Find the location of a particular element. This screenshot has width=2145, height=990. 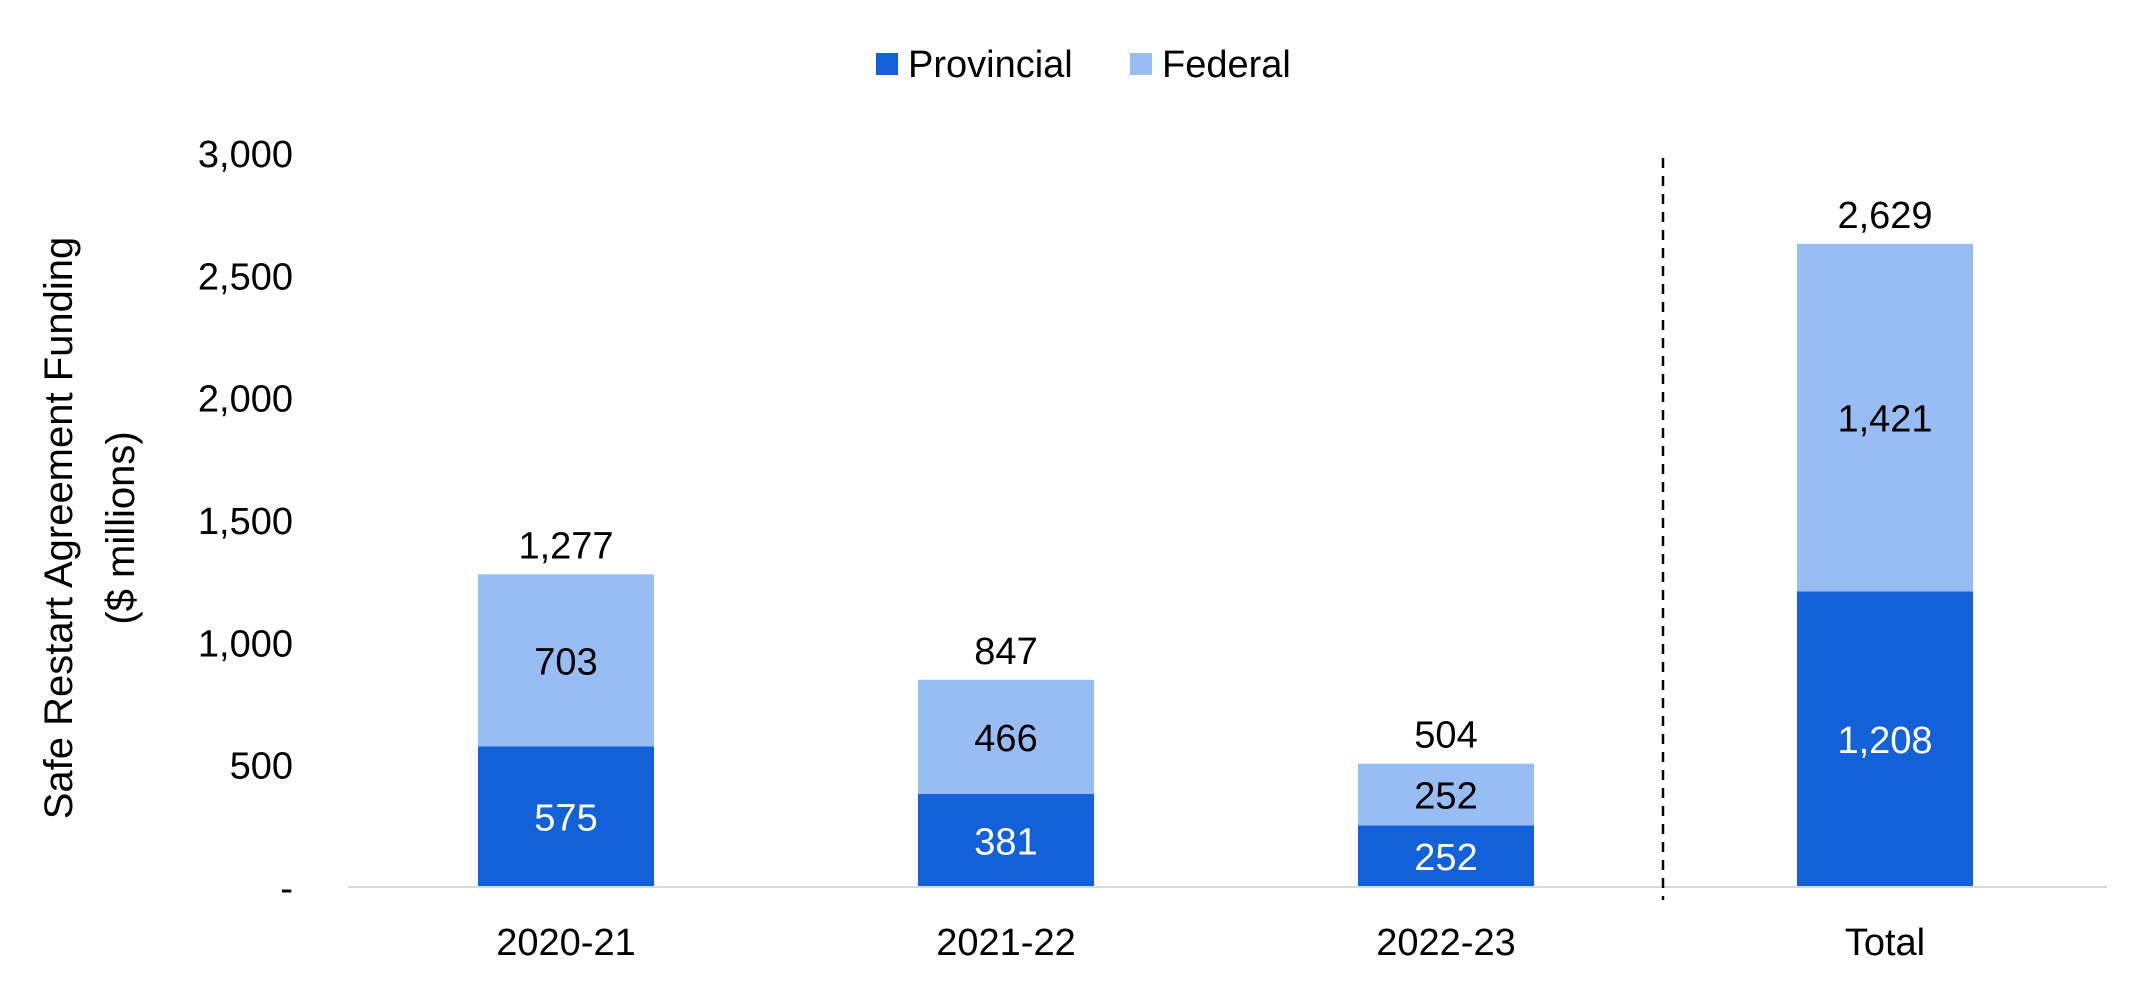

total-label: 504 is located at coordinates (1445, 736).